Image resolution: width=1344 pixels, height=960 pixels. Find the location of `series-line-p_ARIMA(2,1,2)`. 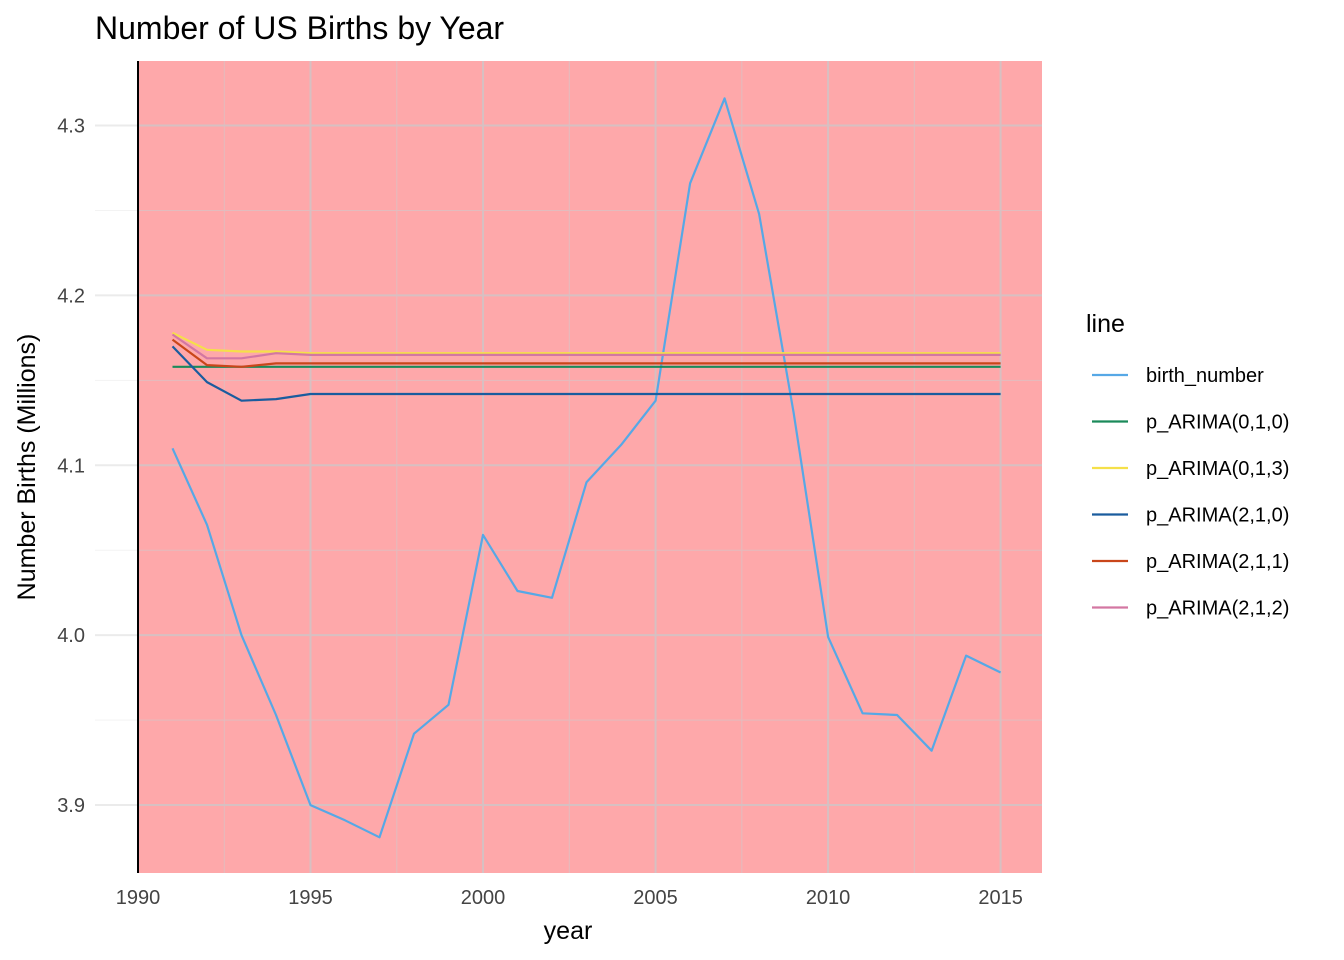

series-line-p_ARIMA(2,1,2) is located at coordinates (586, 346).